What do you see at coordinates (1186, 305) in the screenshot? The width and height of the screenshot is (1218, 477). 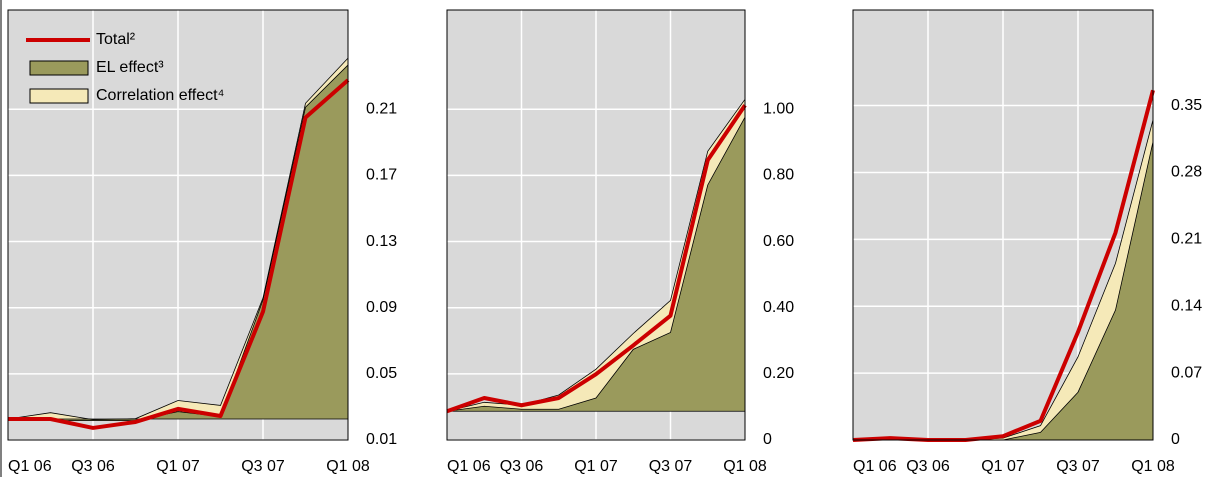 I see `y-tick-label: 0.14` at bounding box center [1186, 305].